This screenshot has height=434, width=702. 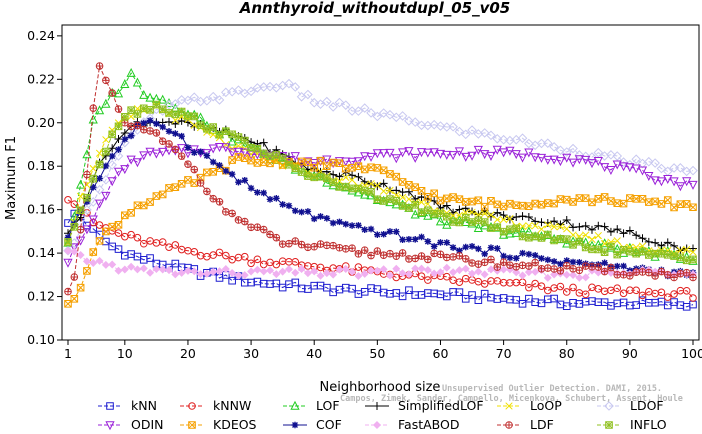 I want to click on series-fastabod, so click(x=380, y=264).